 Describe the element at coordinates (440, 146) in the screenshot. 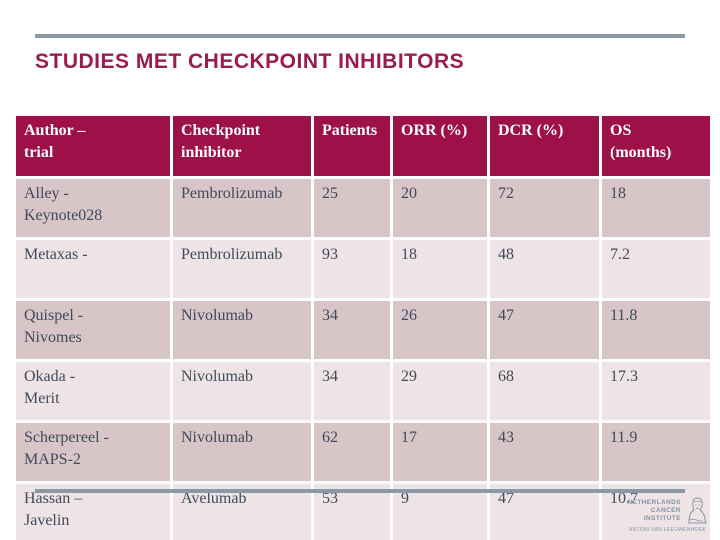

I see `col-header-orr: ORR (%)` at that location.